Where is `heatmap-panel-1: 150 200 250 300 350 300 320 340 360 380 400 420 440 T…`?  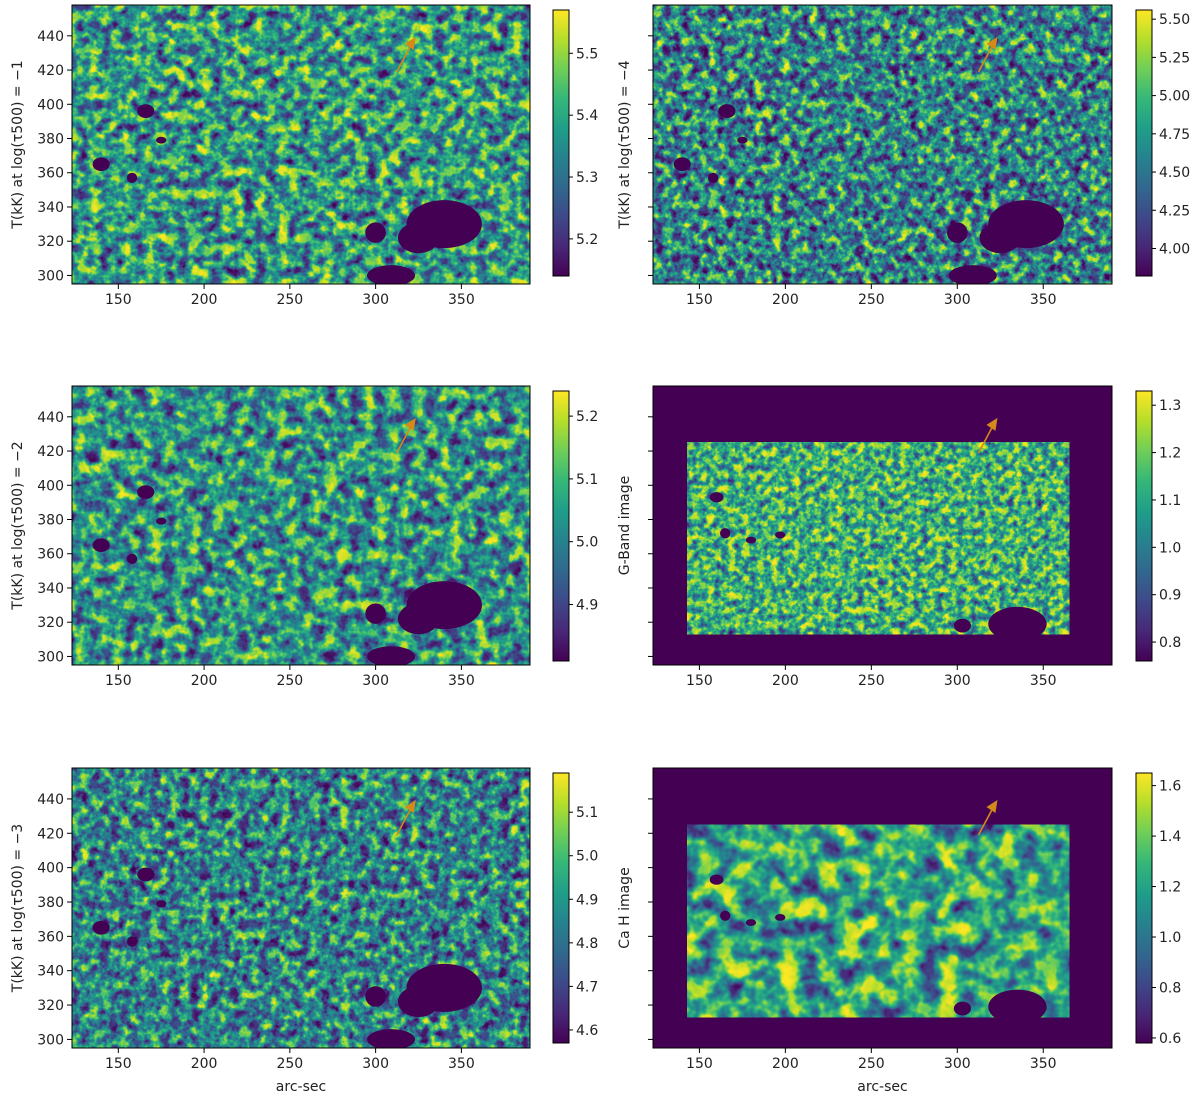
heatmap-panel-1: 150 200 250 300 350 300 320 340 360 380 400 420 440 T… is located at coordinates (304, 156).